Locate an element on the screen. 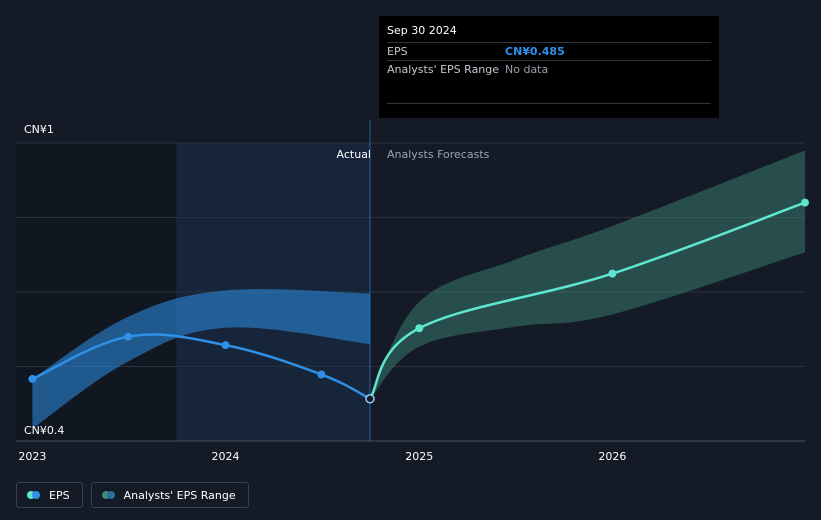 The image size is (821, 520). tooltip-range-value: No data is located at coordinates (527, 69).